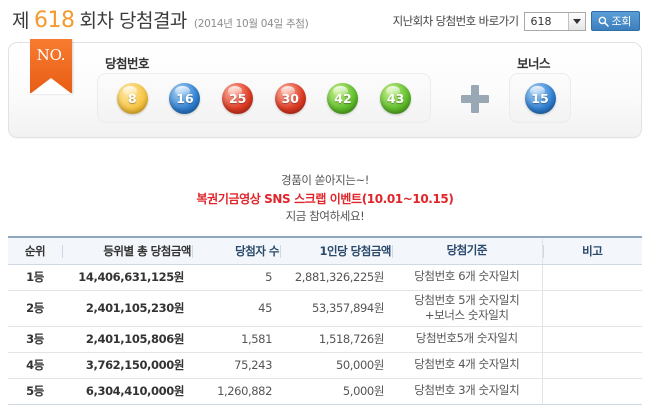  I want to click on bonus-number-list: 15, so click(540, 98).